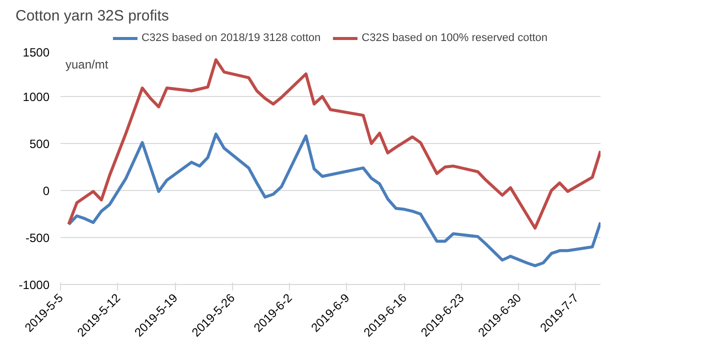  What do you see at coordinates (34, 285) in the screenshot?
I see `y-tick-label: -1000` at bounding box center [34, 285].